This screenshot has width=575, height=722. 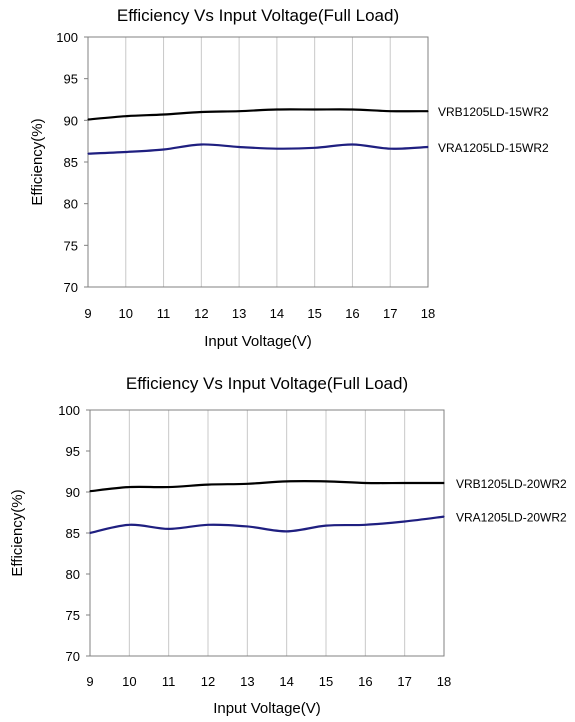 What do you see at coordinates (511, 484) in the screenshot?
I see `series-label-1: VRB1205LD-20WR2` at bounding box center [511, 484].